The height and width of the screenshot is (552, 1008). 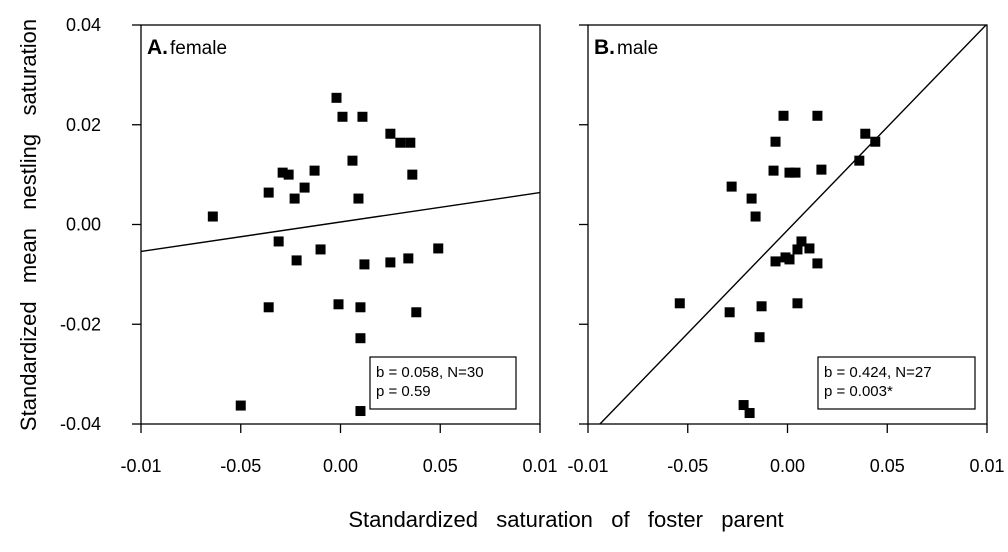 What do you see at coordinates (28, 225) in the screenshot?
I see `y-axis-title: Standardized mean nestling saturation` at bounding box center [28, 225].